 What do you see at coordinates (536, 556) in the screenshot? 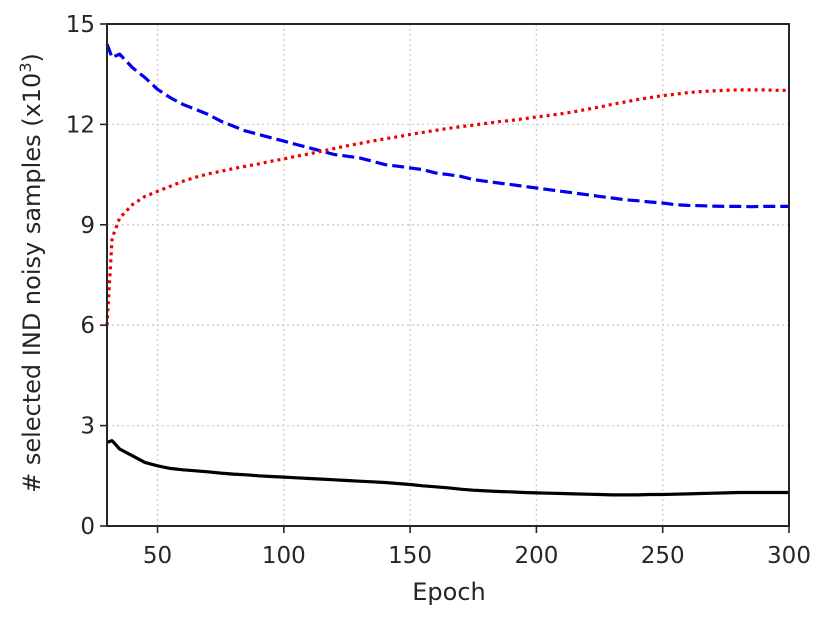
I see `x-tick-label-200: 200` at bounding box center [536, 556].